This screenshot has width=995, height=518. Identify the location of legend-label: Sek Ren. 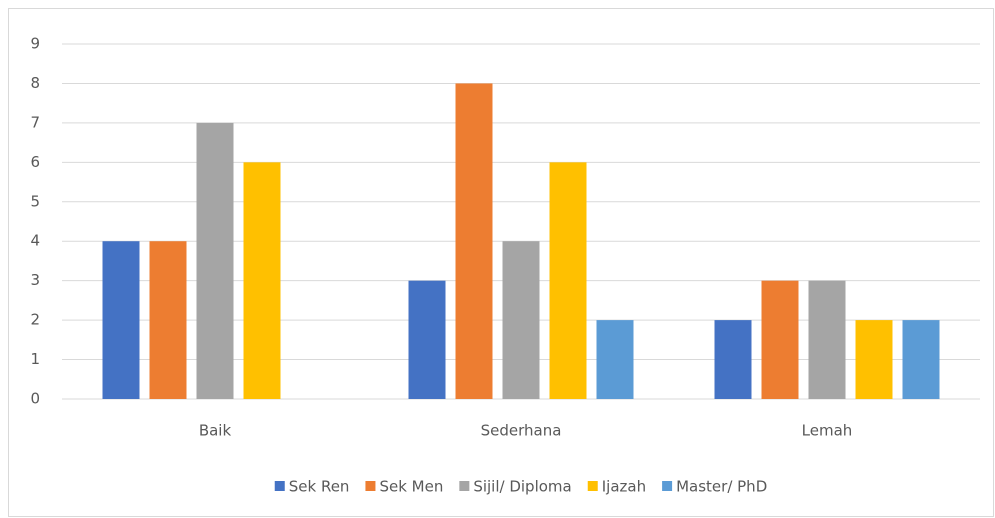
(319, 487).